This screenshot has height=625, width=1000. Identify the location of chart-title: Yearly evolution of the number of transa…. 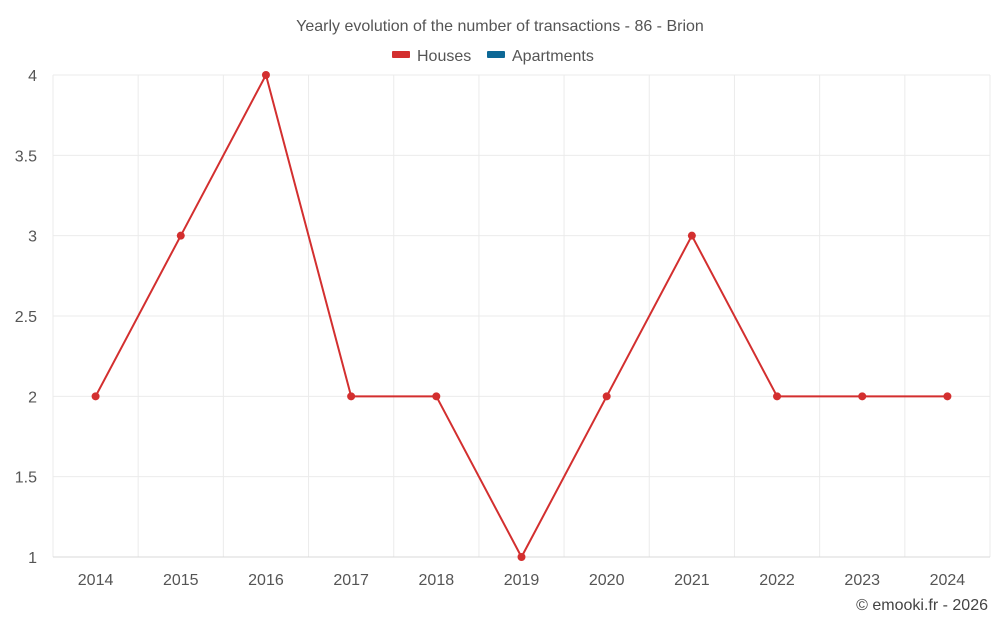
(500, 26).